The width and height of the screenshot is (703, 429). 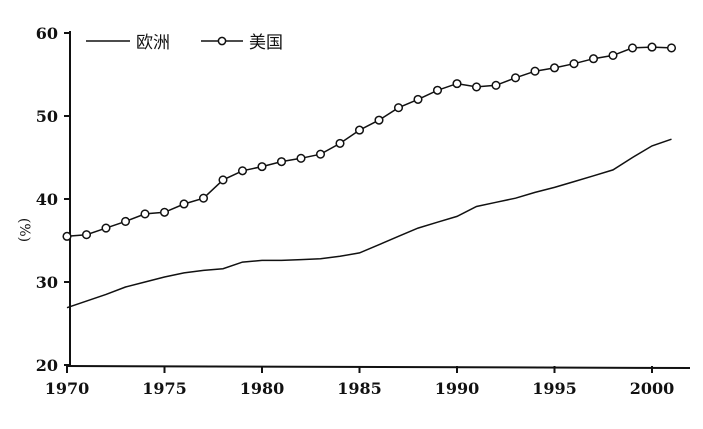 I want to click on legend-label-usa: 美国, so click(x=266, y=43).